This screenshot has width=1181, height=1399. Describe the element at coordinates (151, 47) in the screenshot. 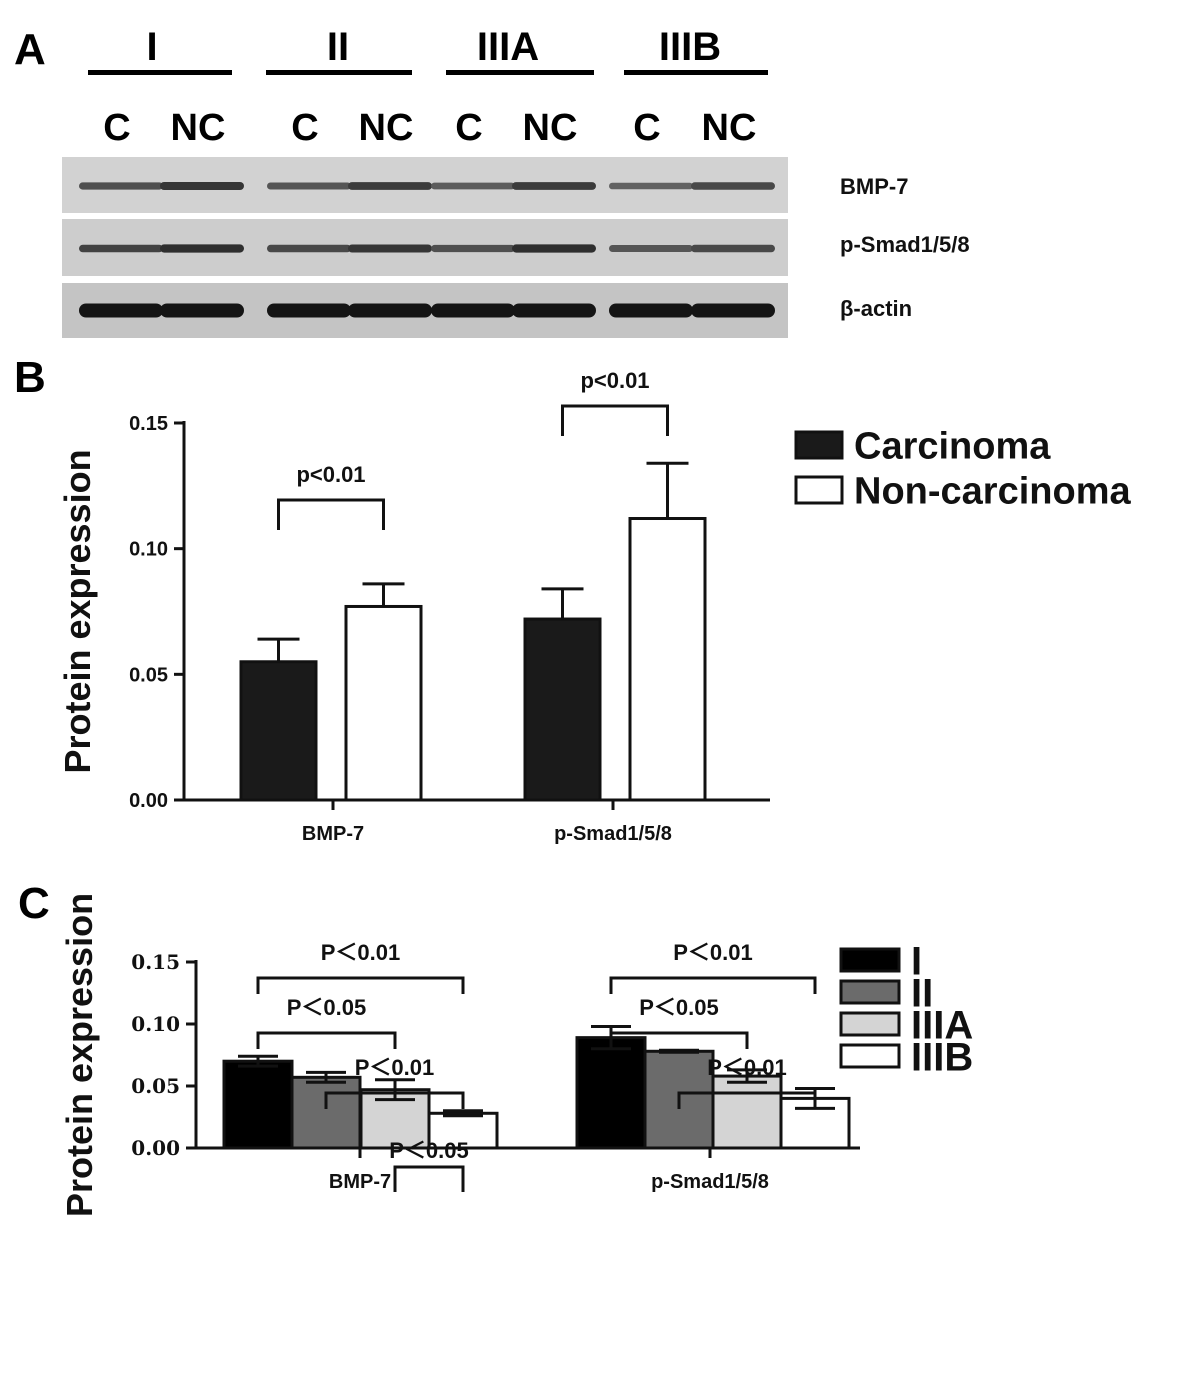

I see `stage-label: I` at that location.